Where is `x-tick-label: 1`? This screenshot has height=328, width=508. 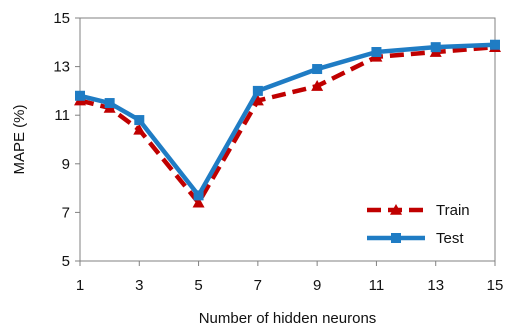 x-tick-label: 1 is located at coordinates (80, 285).